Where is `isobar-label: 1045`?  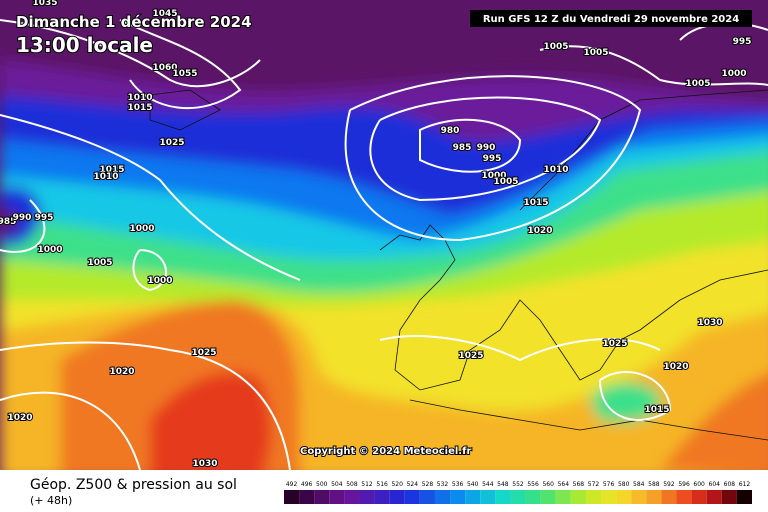
isobar-label: 1045 is located at coordinates (164, 14).